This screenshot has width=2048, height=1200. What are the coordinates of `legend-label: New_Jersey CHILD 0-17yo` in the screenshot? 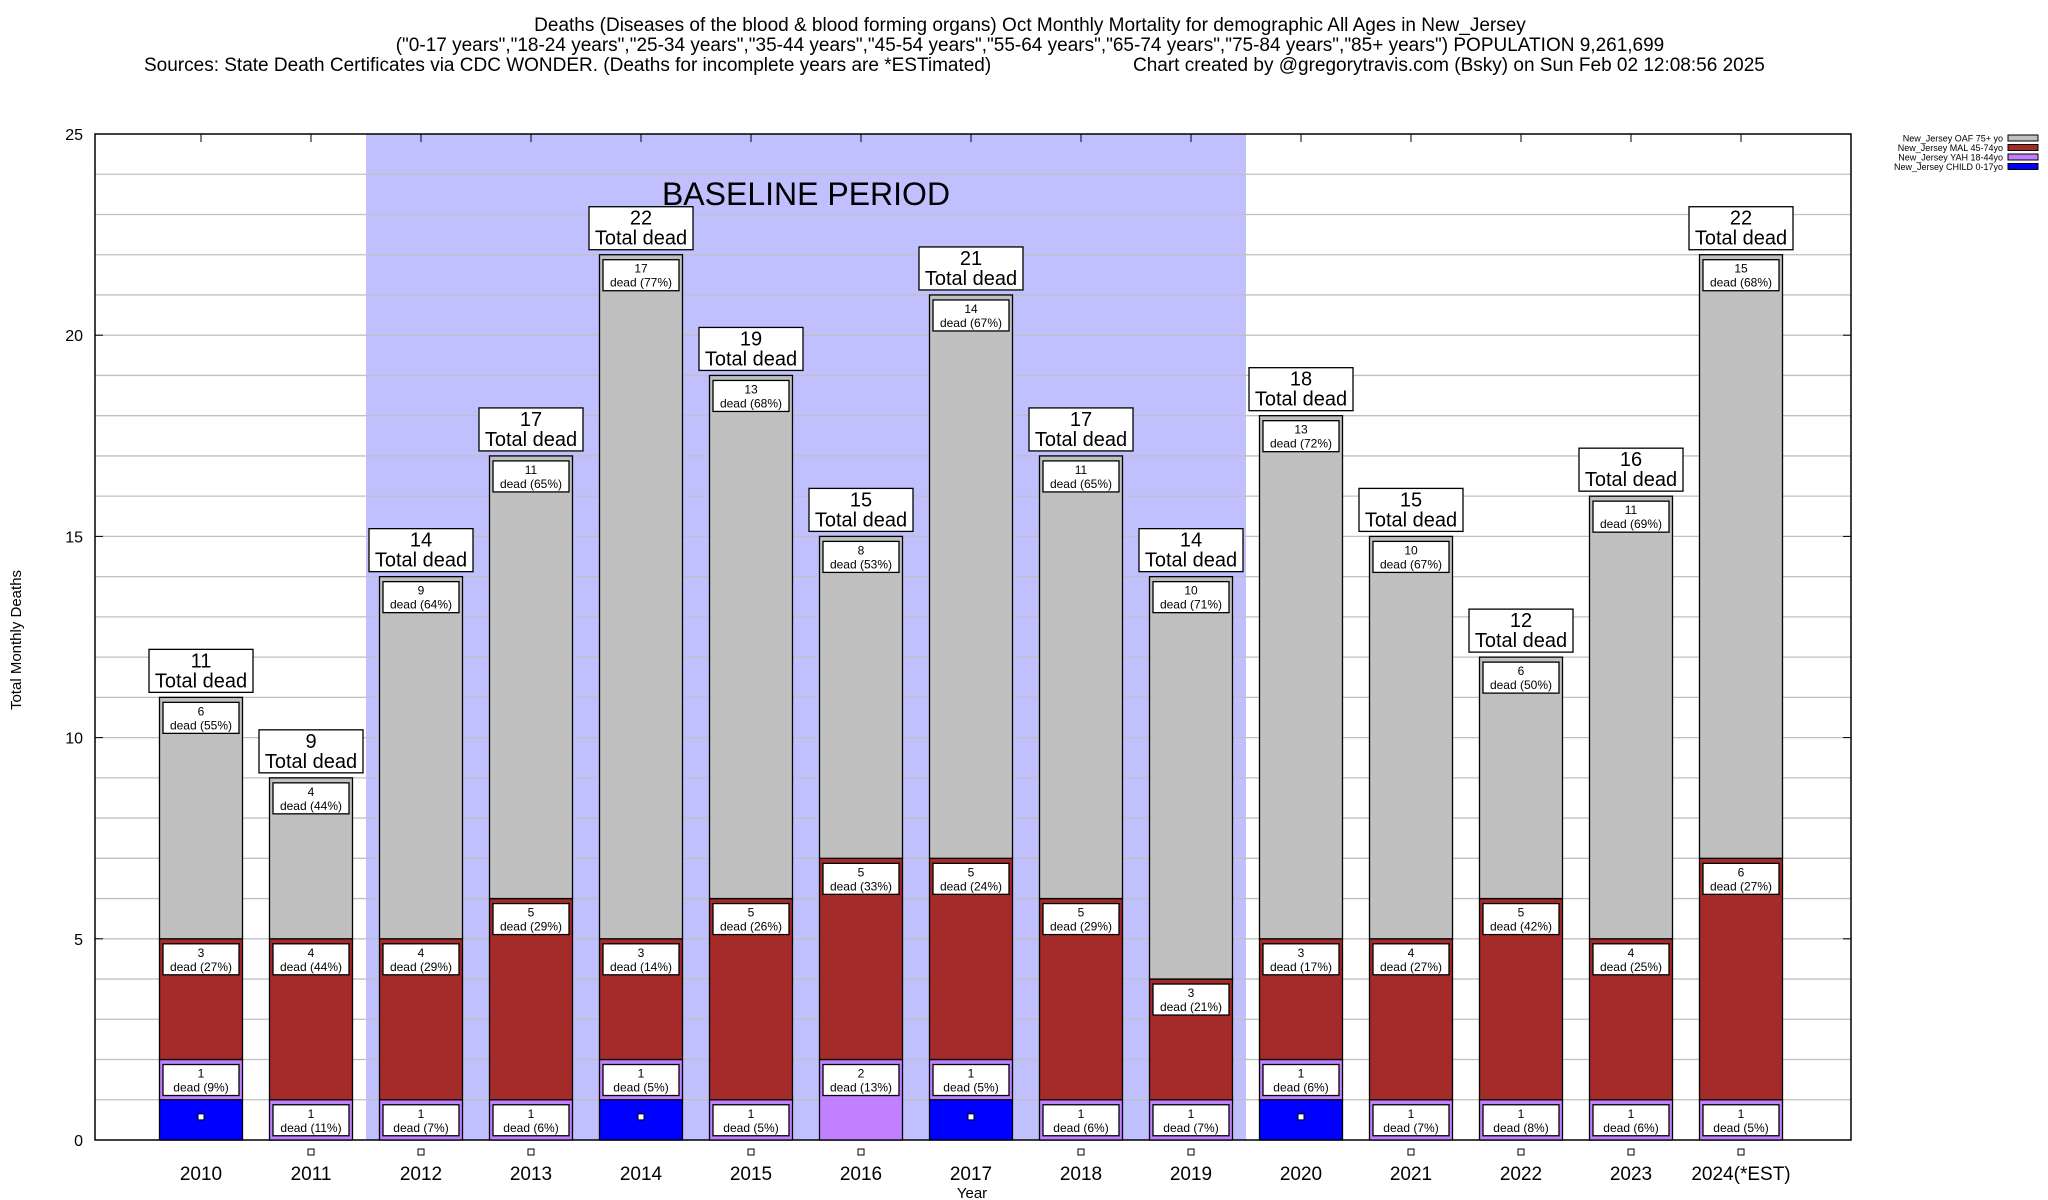 It's located at (1948, 167).